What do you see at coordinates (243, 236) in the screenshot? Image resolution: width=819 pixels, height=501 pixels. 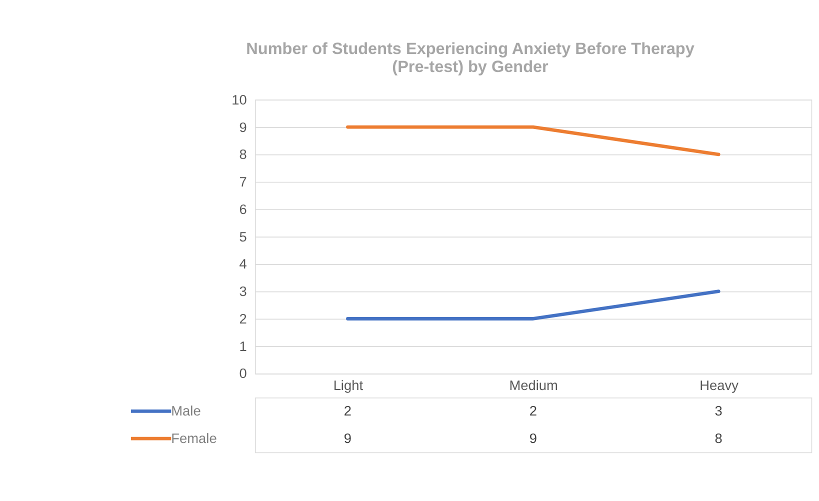 I see `y-tick-label: 5` at bounding box center [243, 236].